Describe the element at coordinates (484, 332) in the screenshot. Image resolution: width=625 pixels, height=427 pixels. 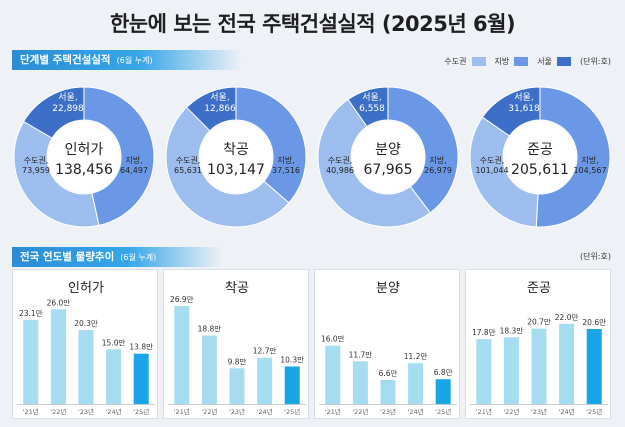
I see `bar-value-label: 17.8만` at that location.